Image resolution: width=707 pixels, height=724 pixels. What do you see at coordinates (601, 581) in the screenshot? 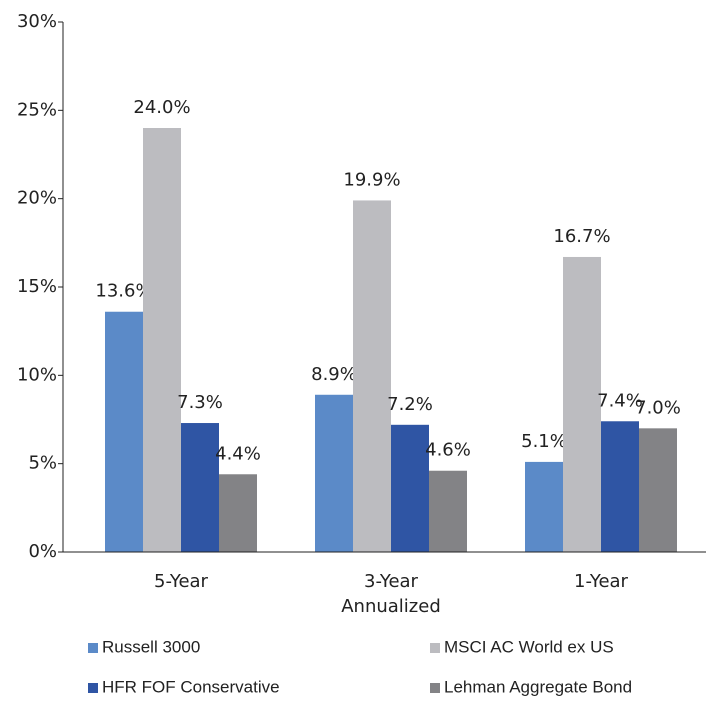
I see `x-tick-label: 1-Year` at bounding box center [601, 581].